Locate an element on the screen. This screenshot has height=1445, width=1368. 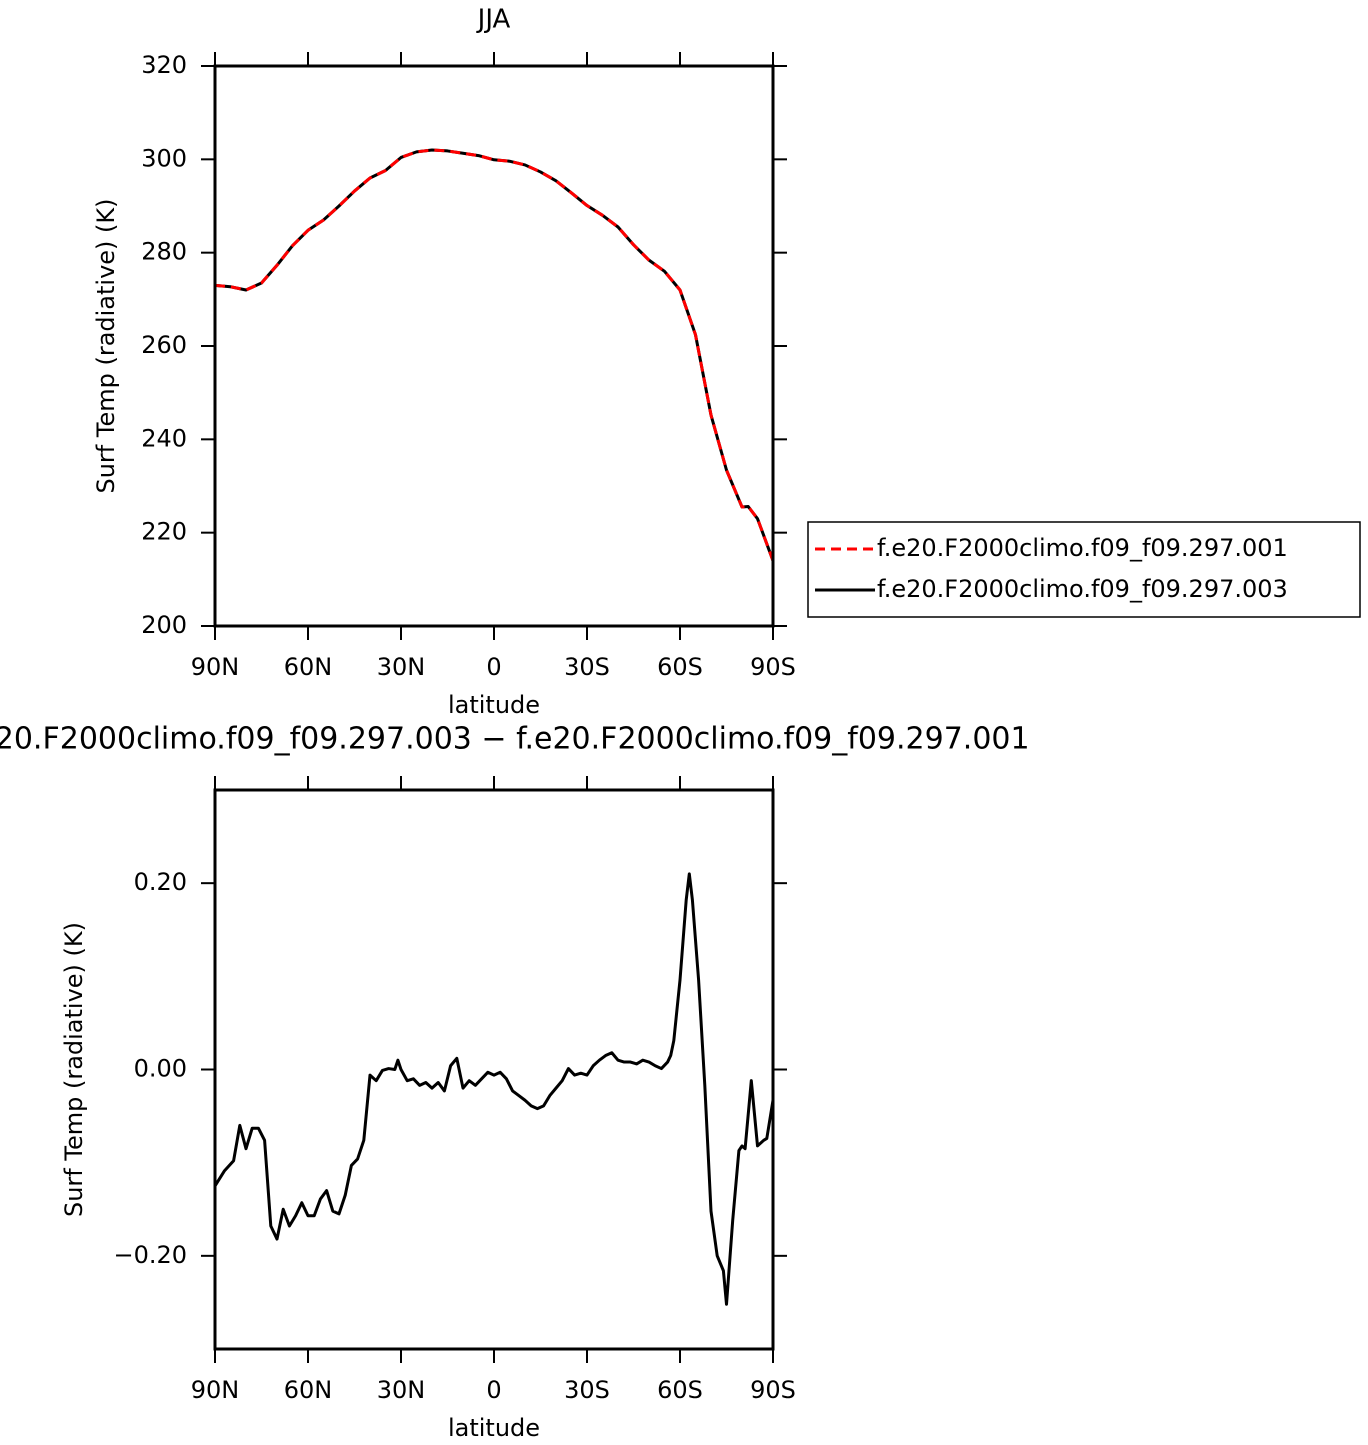
y-tick-label: 0.00 is located at coordinates (160, 1069).